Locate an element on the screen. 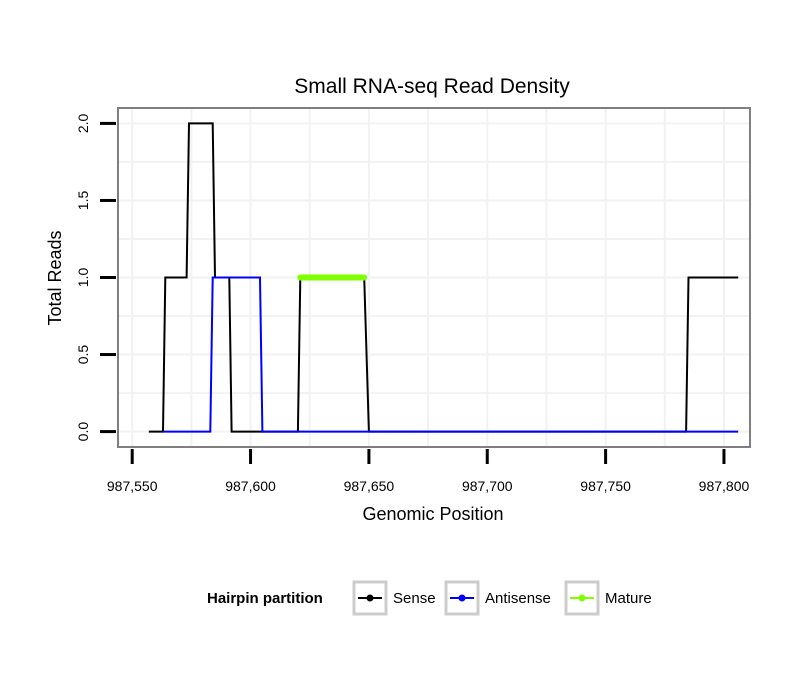 This screenshot has width=810, height=690. x-tick-label: 987,600 is located at coordinates (250, 486).